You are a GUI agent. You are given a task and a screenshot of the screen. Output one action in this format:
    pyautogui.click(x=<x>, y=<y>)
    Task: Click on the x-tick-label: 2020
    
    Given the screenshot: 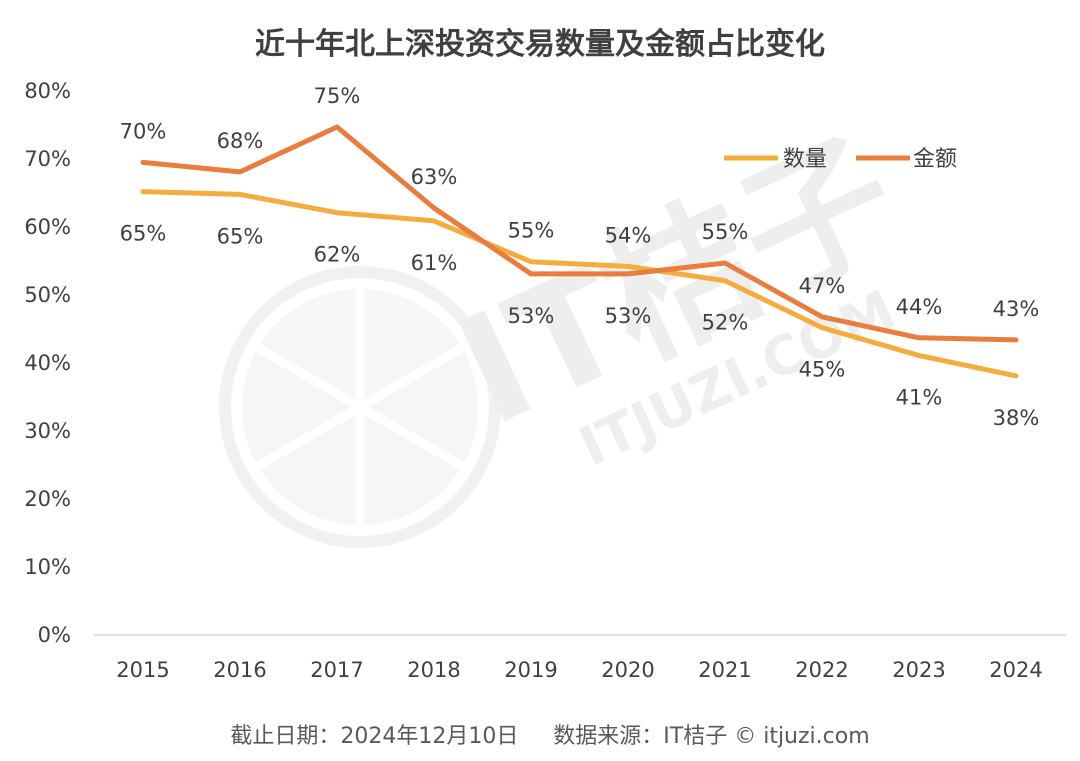 What is the action you would take?
    pyautogui.click(x=627, y=670)
    